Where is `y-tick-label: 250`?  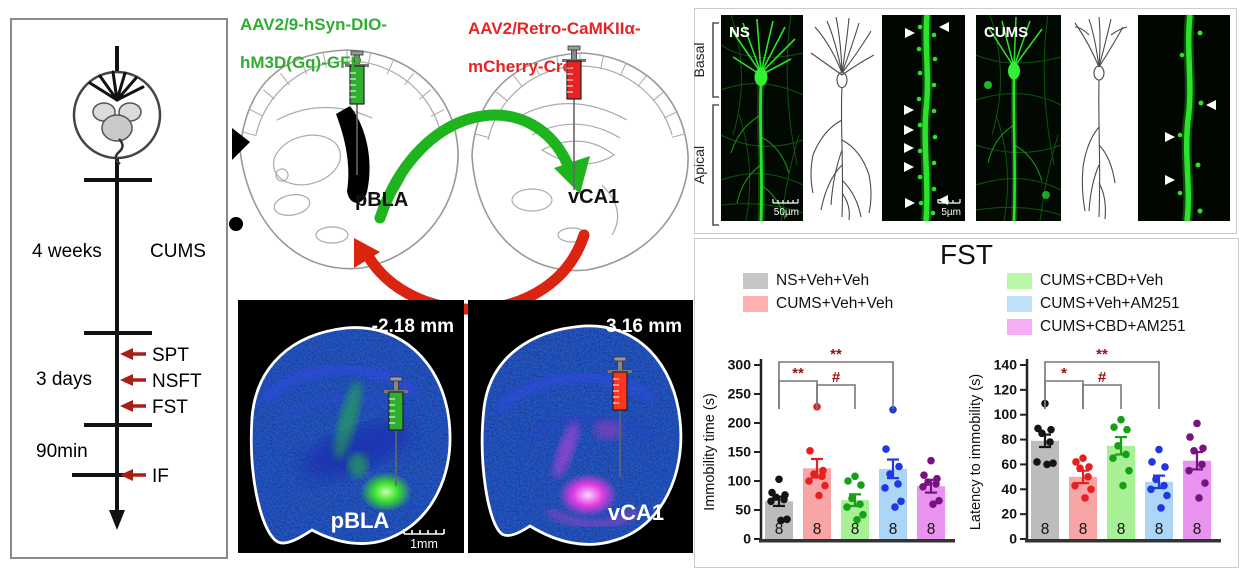 y-tick-label: 250 is located at coordinates (740, 394).